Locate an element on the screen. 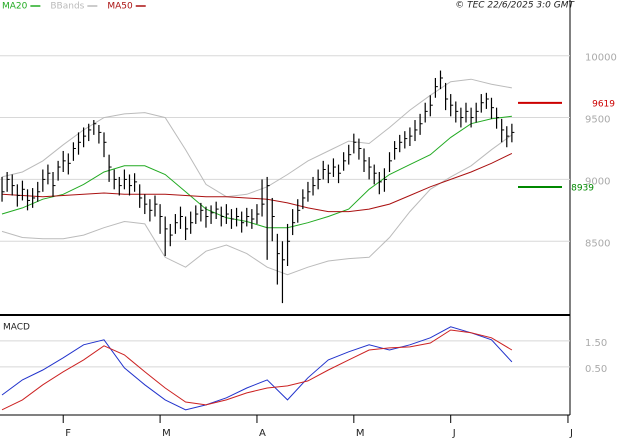  y-tick-label: 9000 is located at coordinates (597, 181).